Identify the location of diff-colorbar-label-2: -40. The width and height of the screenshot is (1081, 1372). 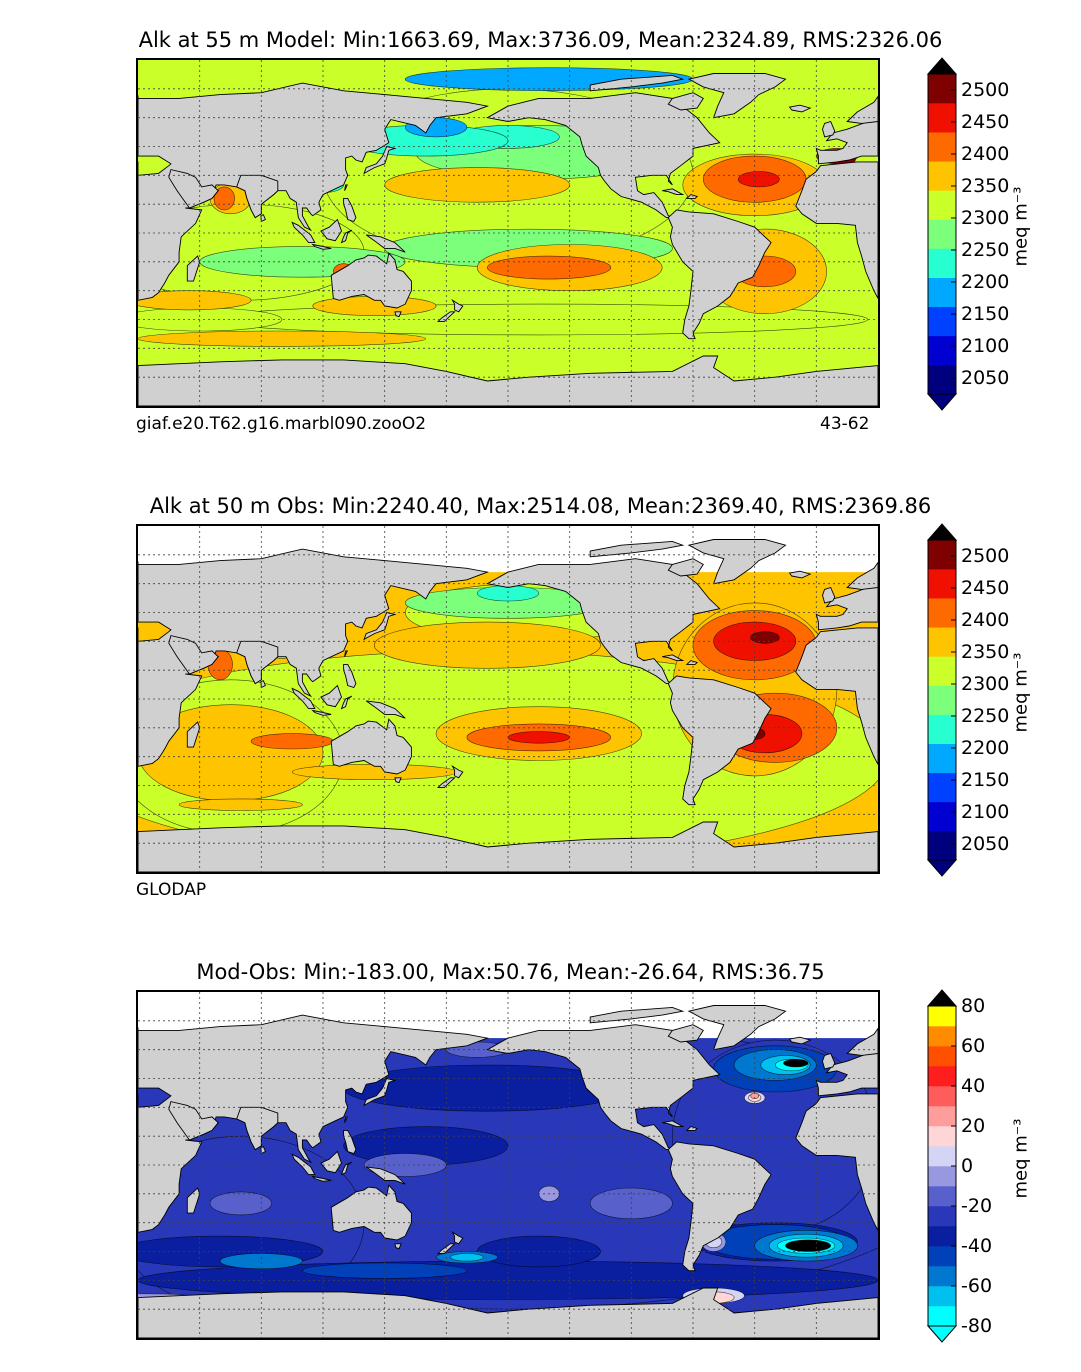
(977, 1245).